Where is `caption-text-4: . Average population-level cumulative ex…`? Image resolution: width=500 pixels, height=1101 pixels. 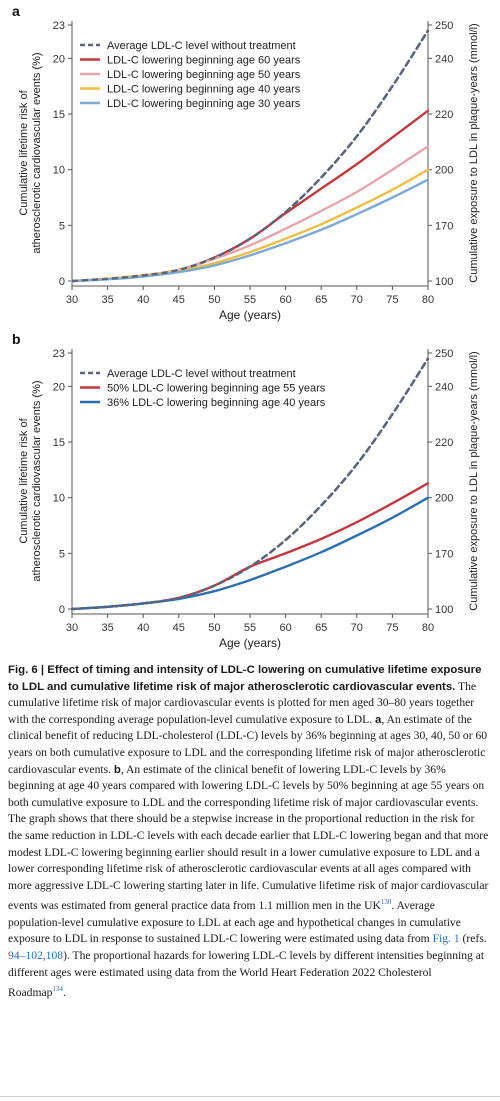 caption-text-4: . Average population-level cumulative ex… is located at coordinates (234, 922).